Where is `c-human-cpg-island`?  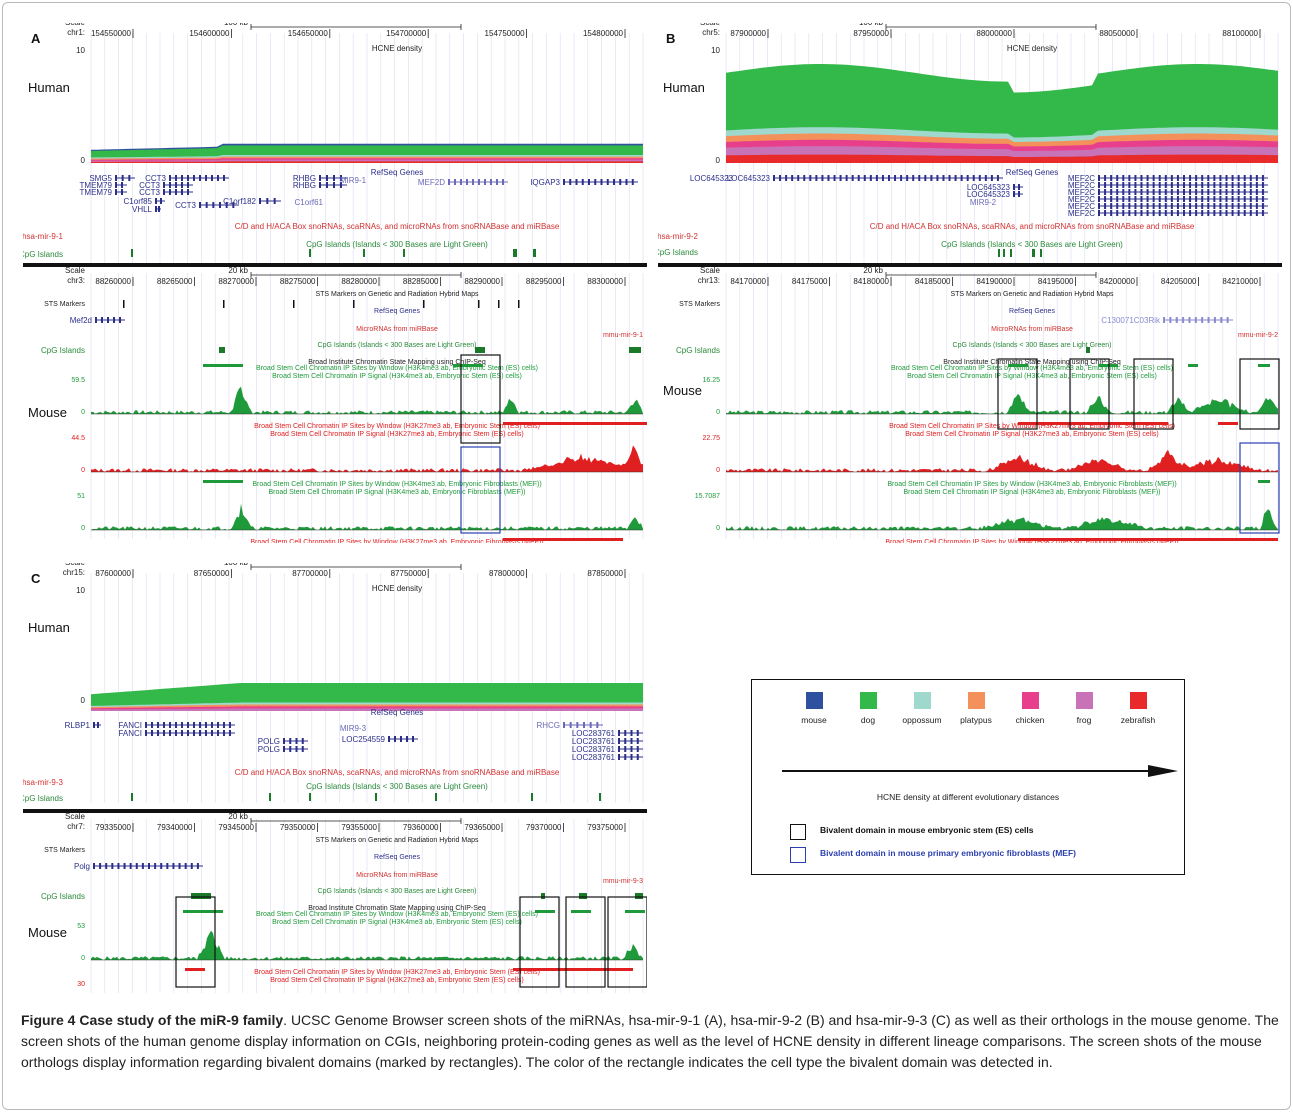
c-human-cpg-island is located at coordinates (600, 797).